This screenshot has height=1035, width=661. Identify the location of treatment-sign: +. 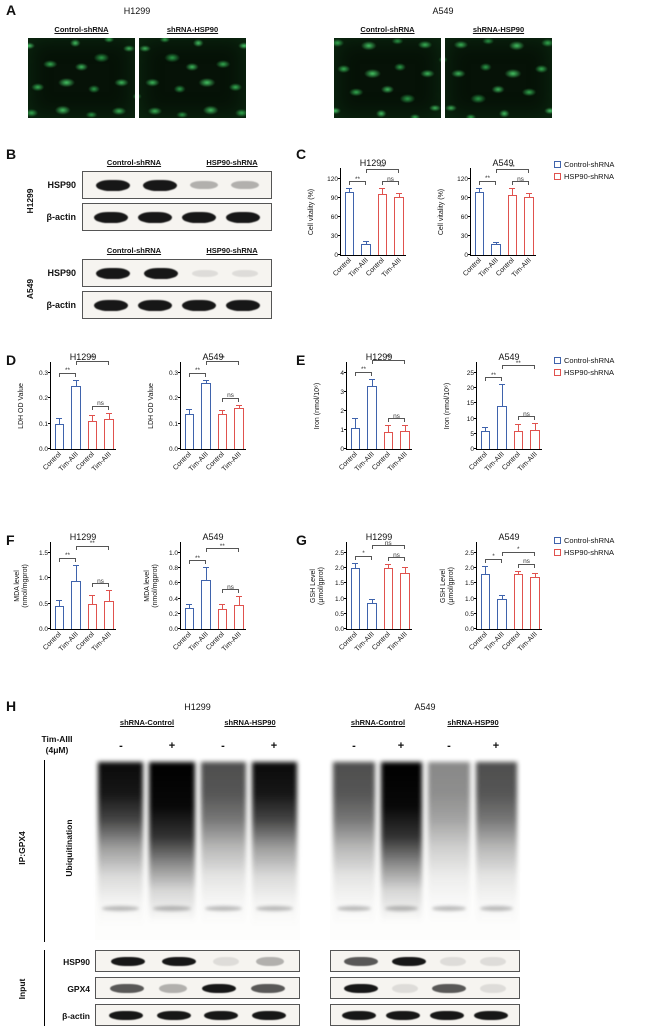
(172, 746).